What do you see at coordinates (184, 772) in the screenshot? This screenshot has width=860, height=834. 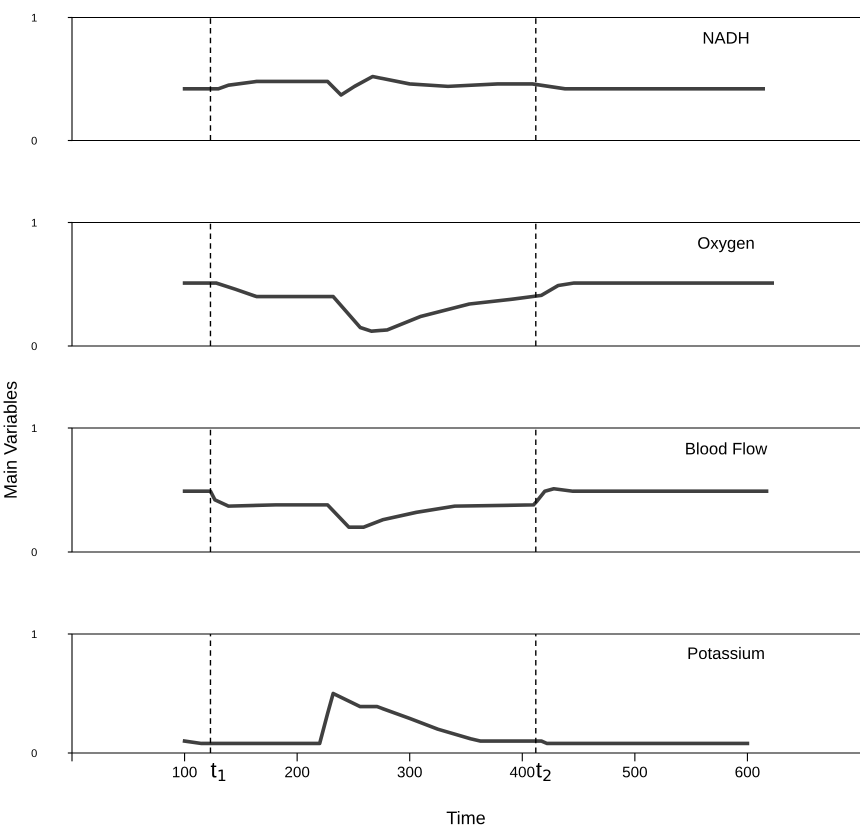 I see `x-tick-label: 100` at bounding box center [184, 772].